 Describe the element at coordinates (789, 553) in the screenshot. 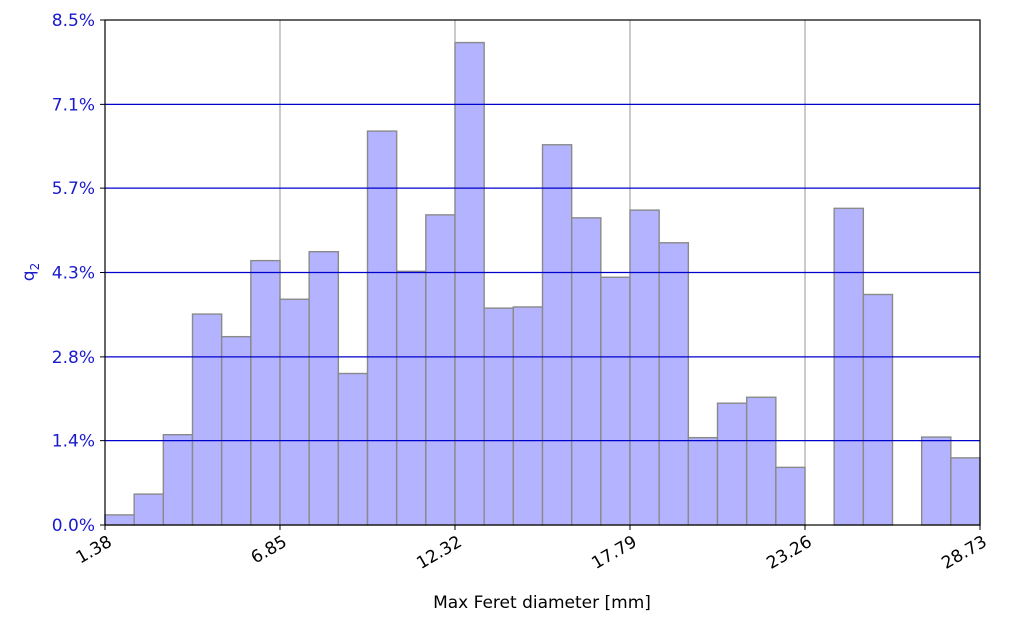

I see `x-tick-label: 23.26` at that location.